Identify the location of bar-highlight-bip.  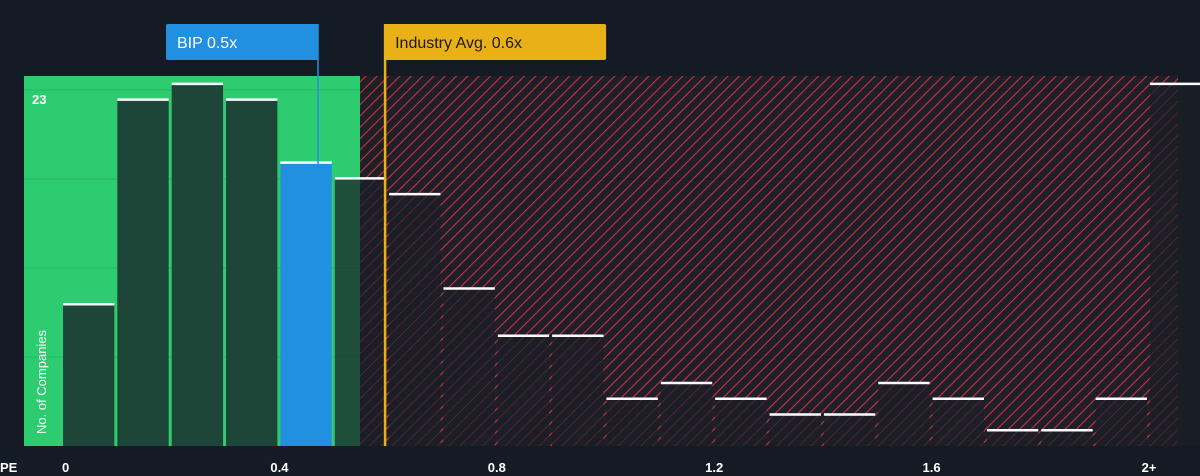
(306, 303).